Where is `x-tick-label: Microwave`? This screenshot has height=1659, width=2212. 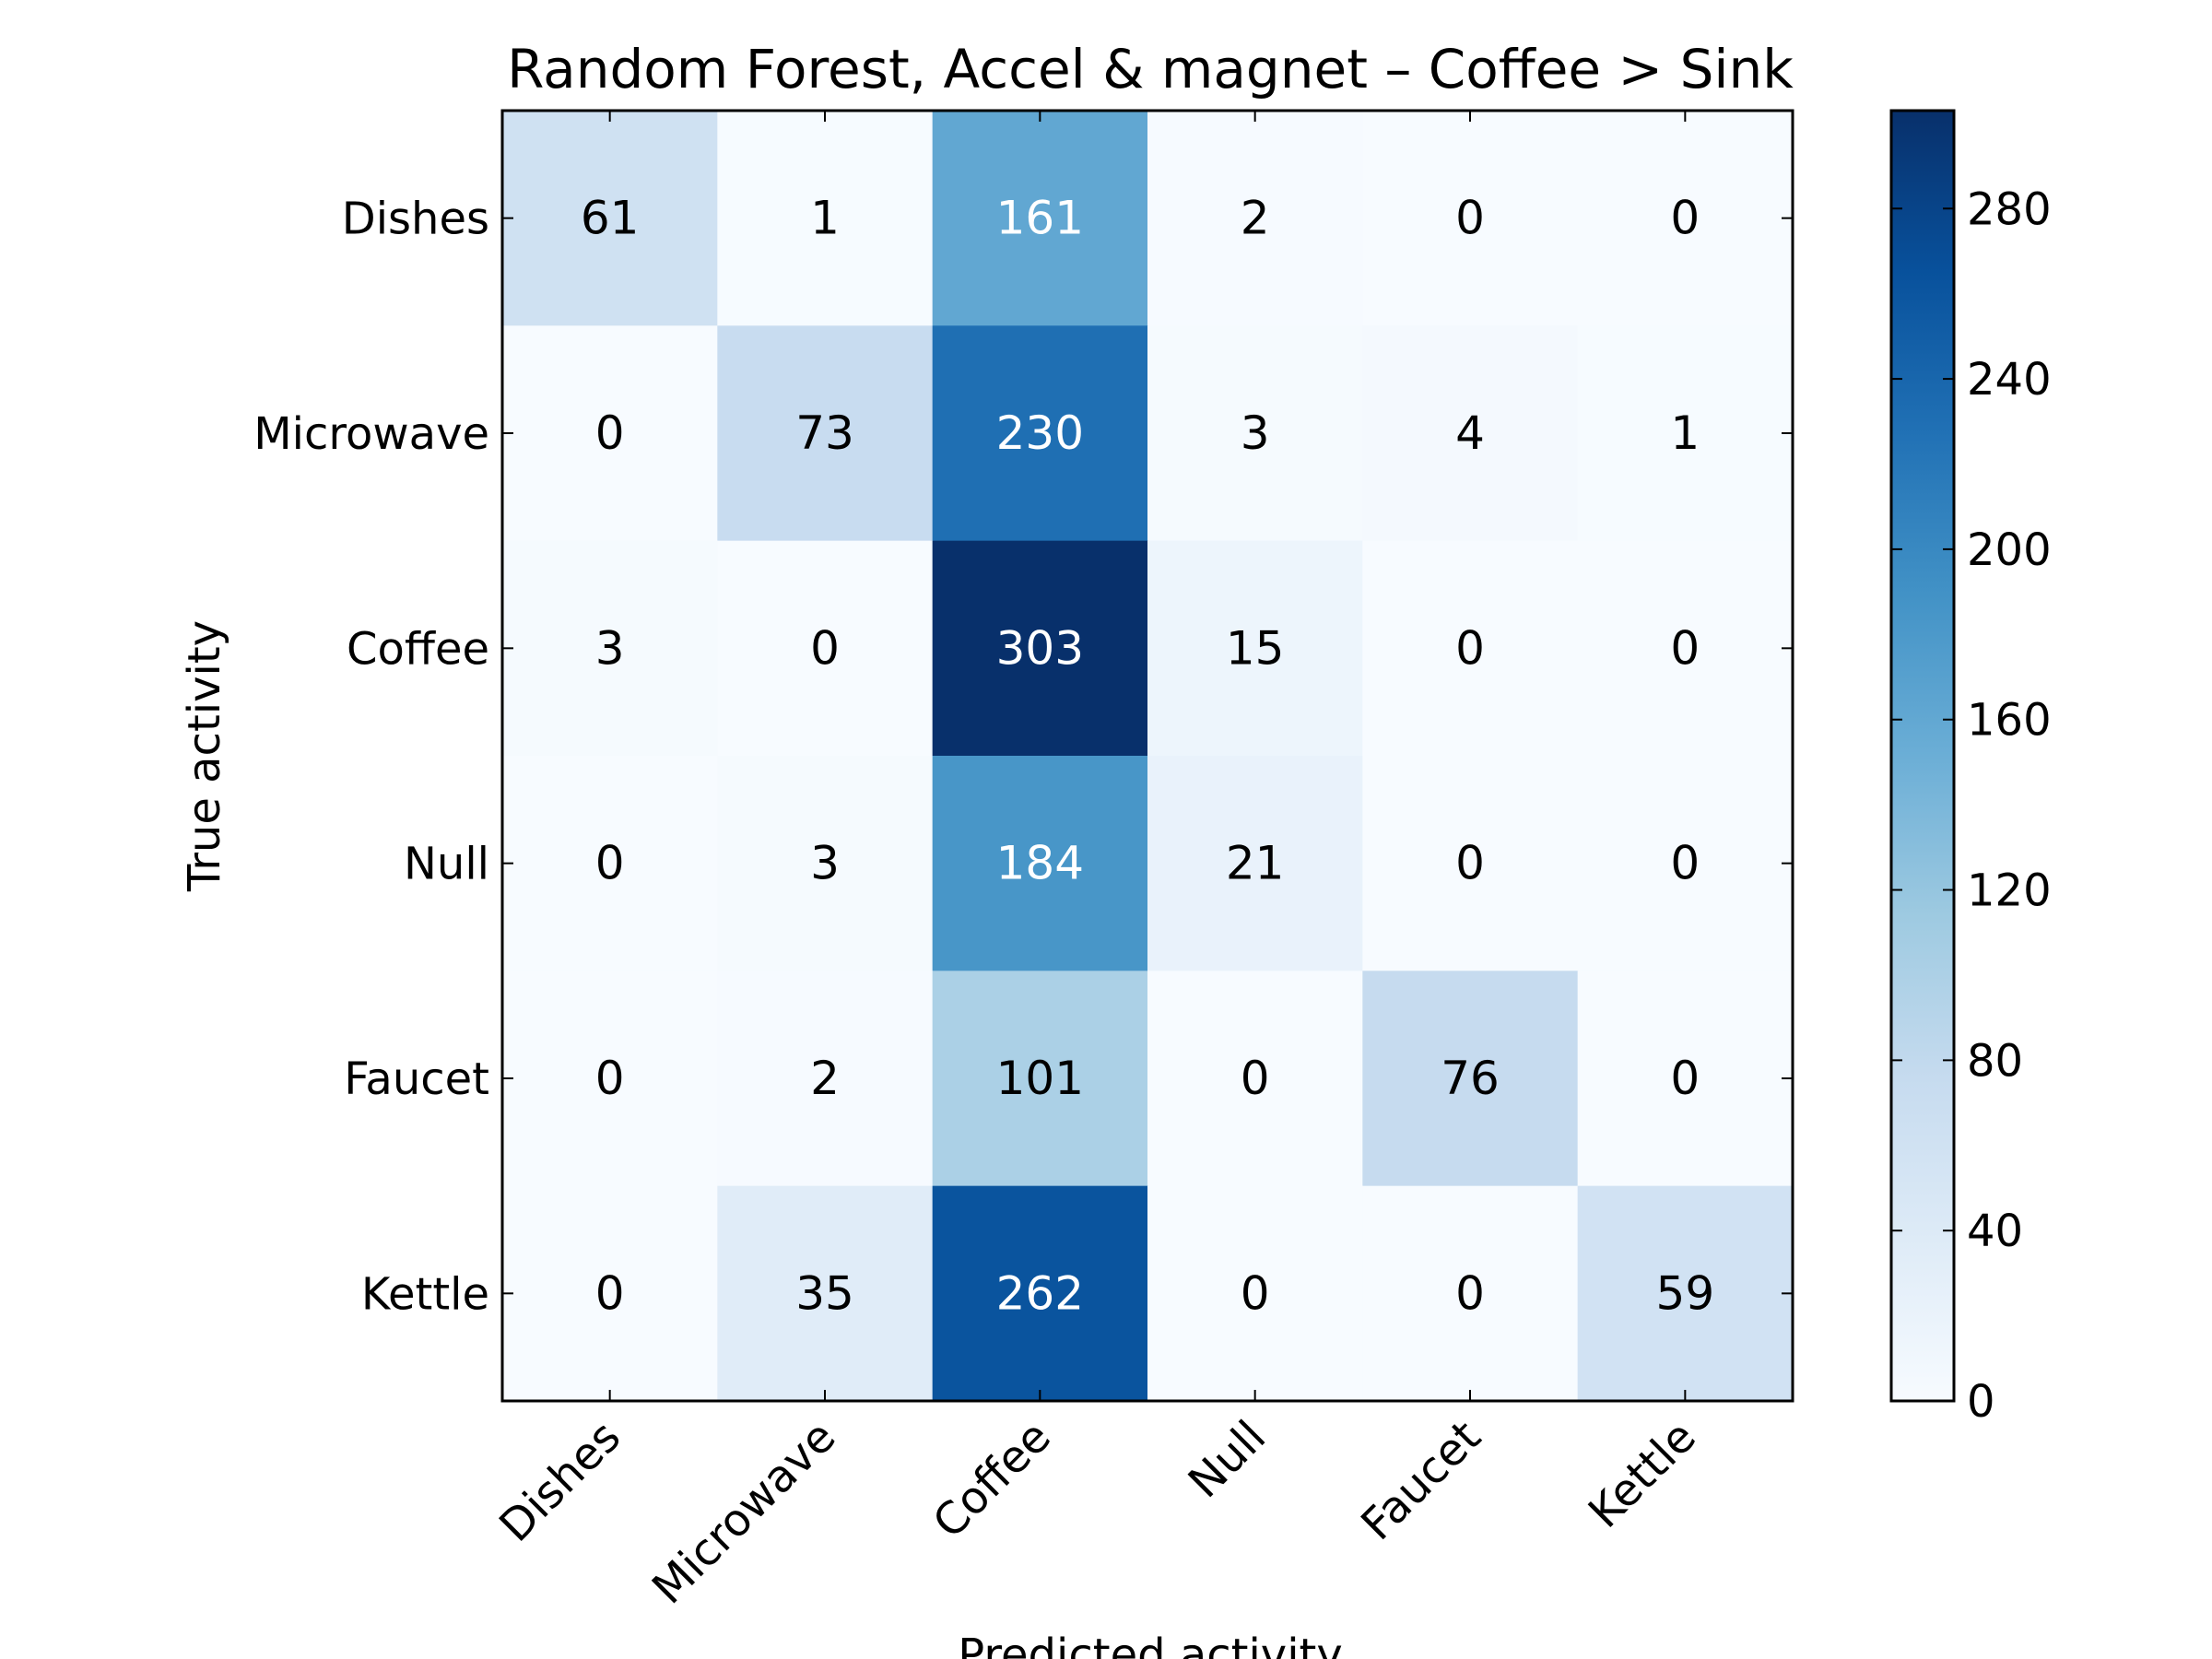
x-tick-label: Microwave is located at coordinates (743, 1512).